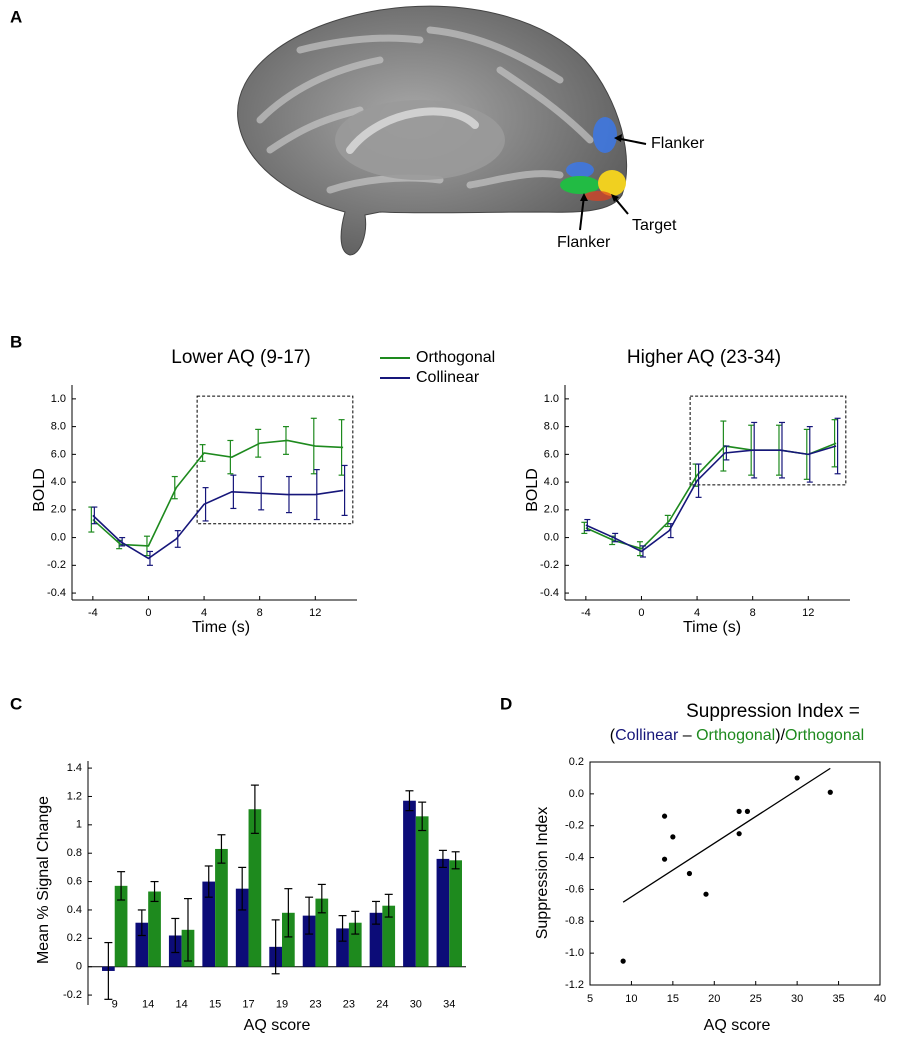 The image size is (900, 1042). Describe the element at coordinates (221, 627) in the screenshot. I see `x-axis-label: Time (s)` at that location.